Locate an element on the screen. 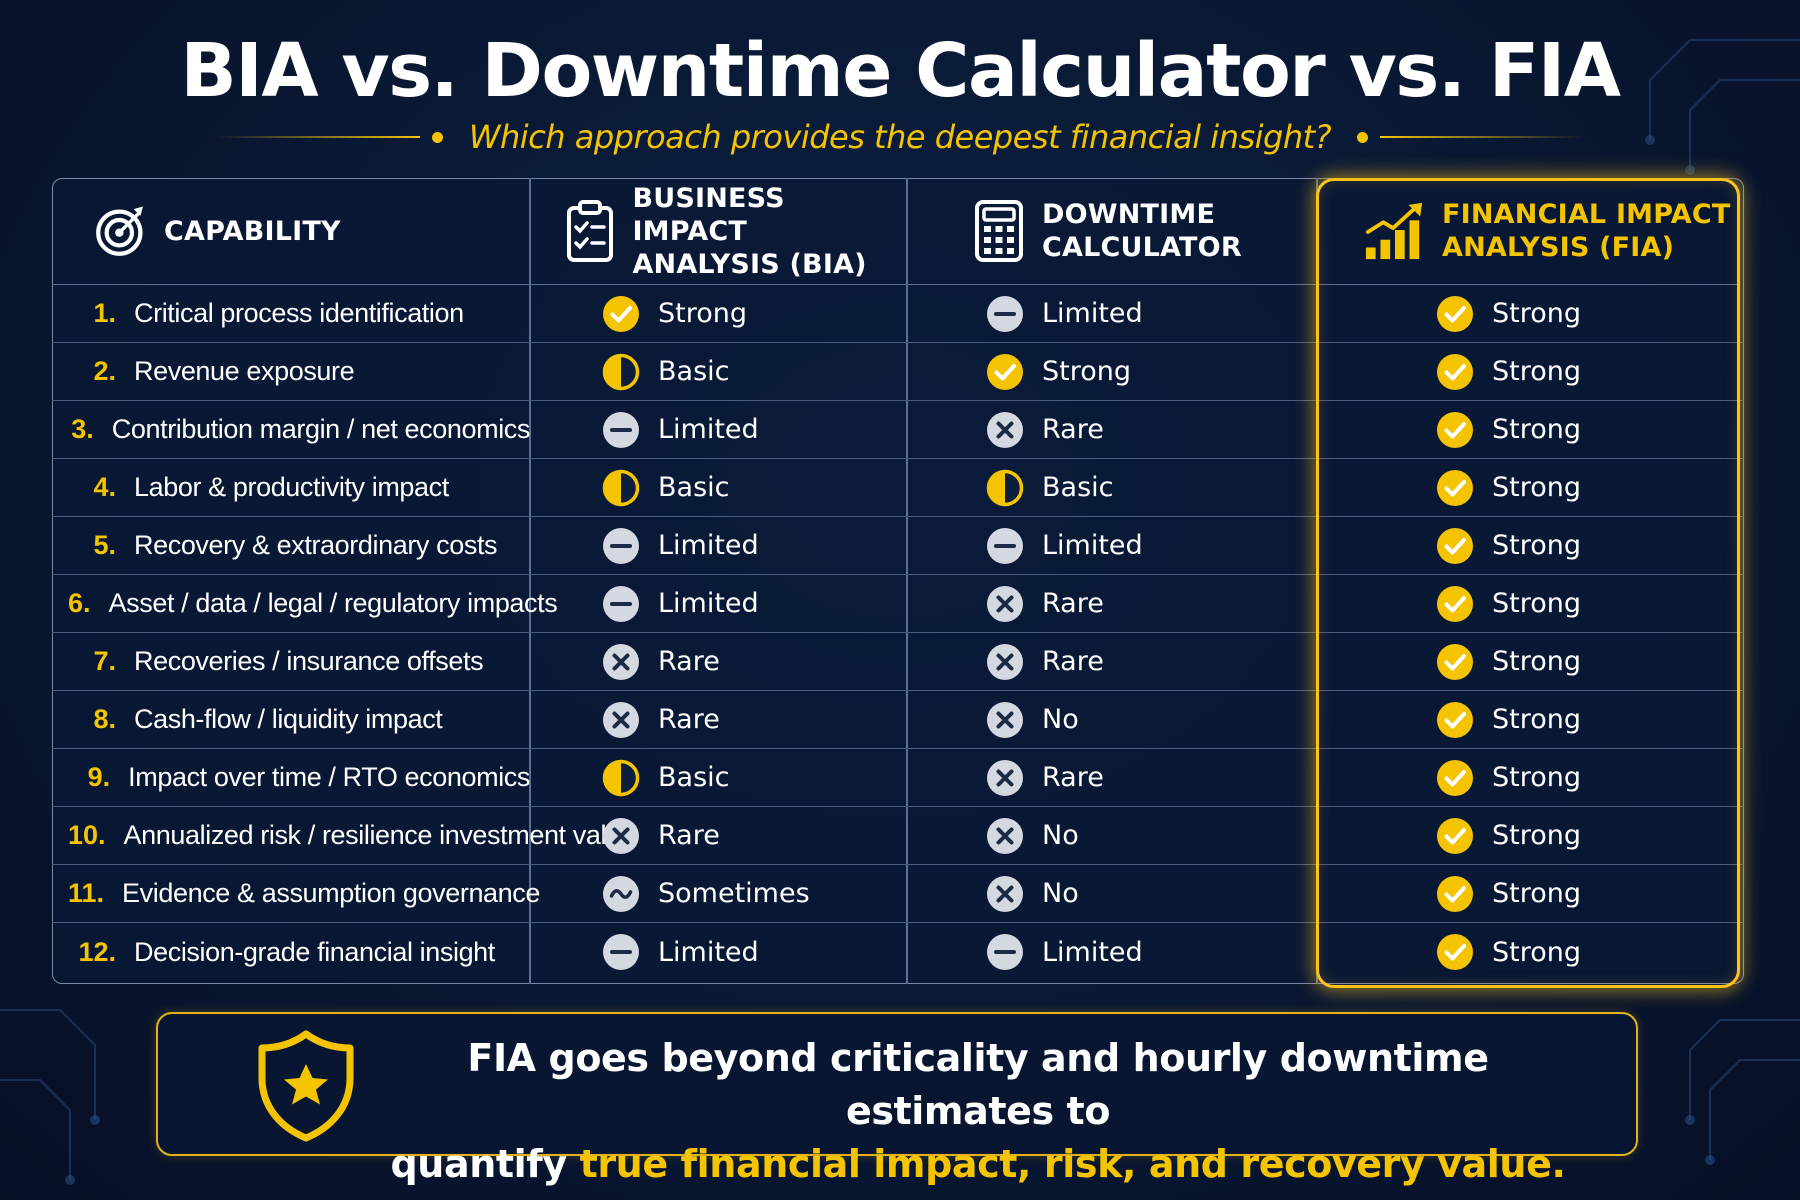  subtitle-right-rule is located at coordinates (1483, 137).